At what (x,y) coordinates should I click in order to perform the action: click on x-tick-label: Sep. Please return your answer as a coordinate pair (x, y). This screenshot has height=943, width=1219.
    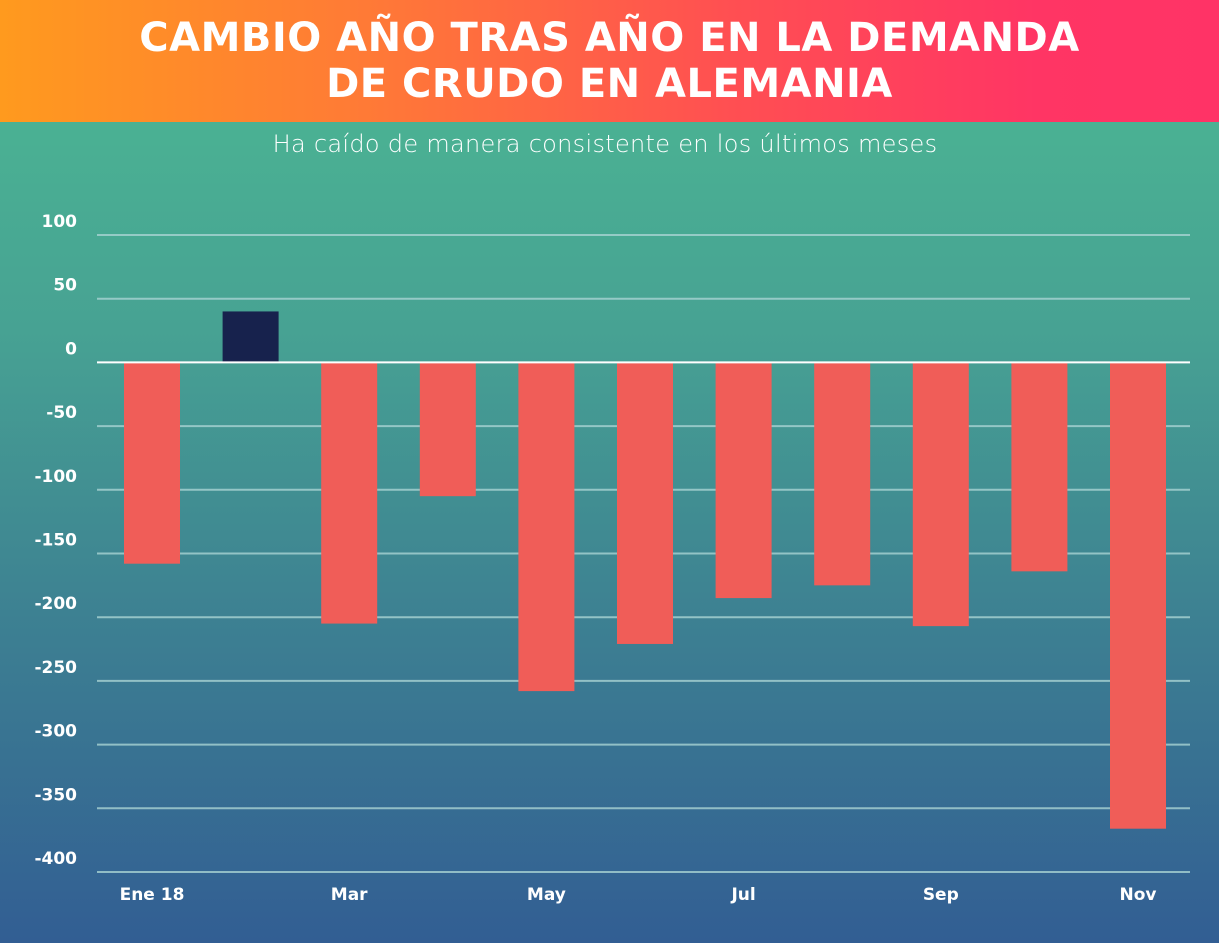
    Looking at the image, I should click on (941, 895).